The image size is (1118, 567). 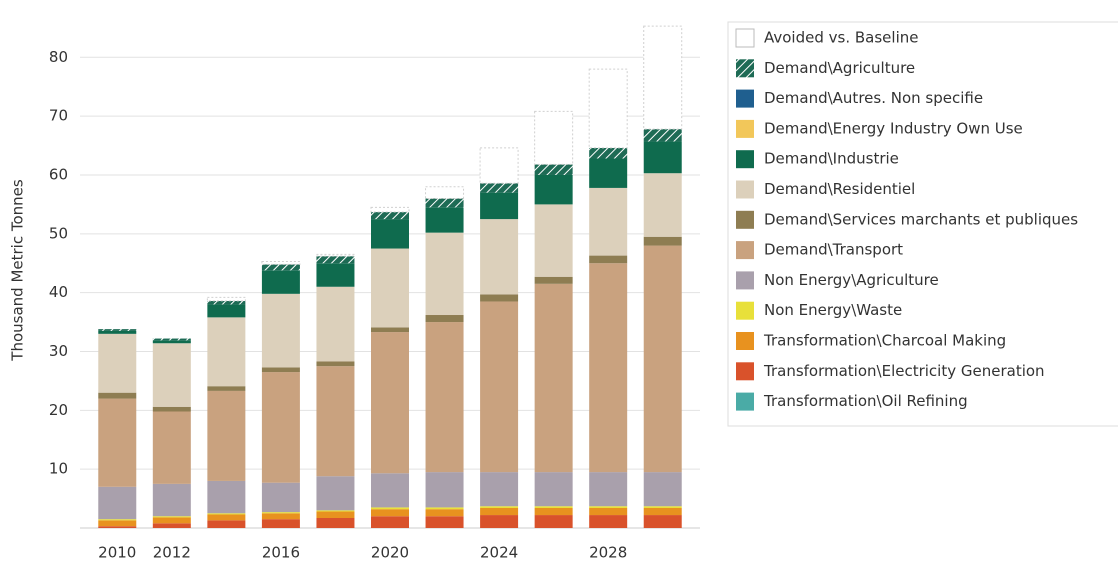 What do you see at coordinates (873, 98) in the screenshot?
I see `legend-label: Demand\Autres. Non specifie` at bounding box center [873, 98].